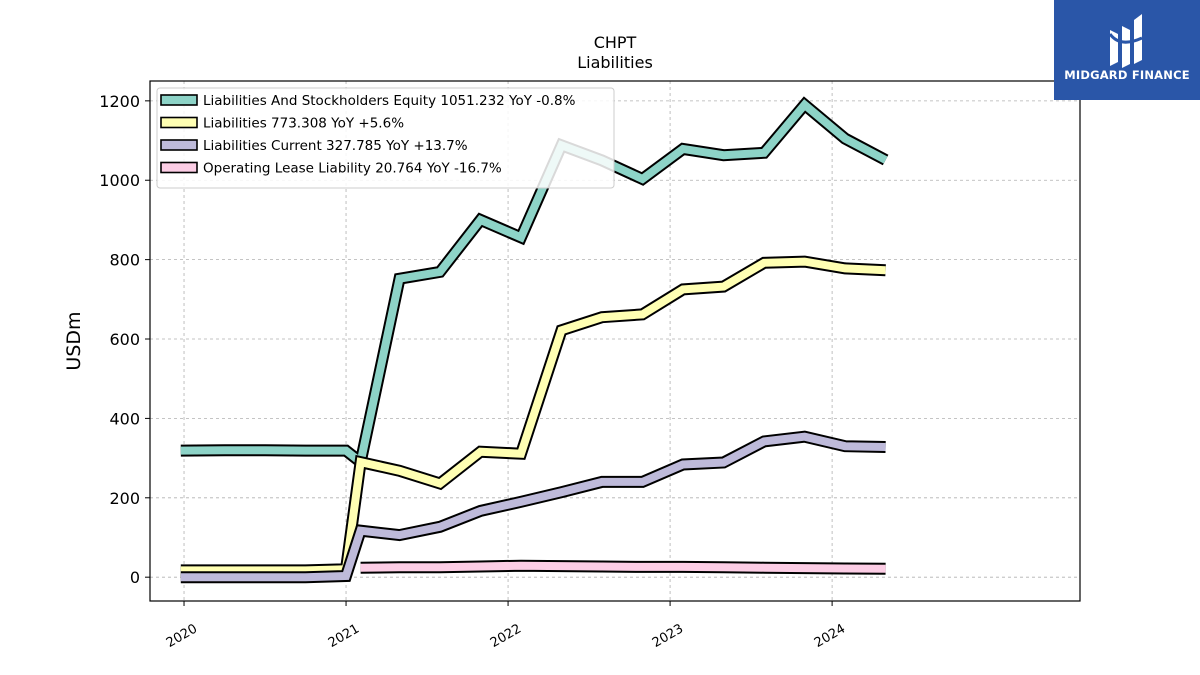 Image resolution: width=1200 pixels, height=675 pixels. Describe the element at coordinates (182, 636) in the screenshot. I see `x-tick-label: 2020` at that location.